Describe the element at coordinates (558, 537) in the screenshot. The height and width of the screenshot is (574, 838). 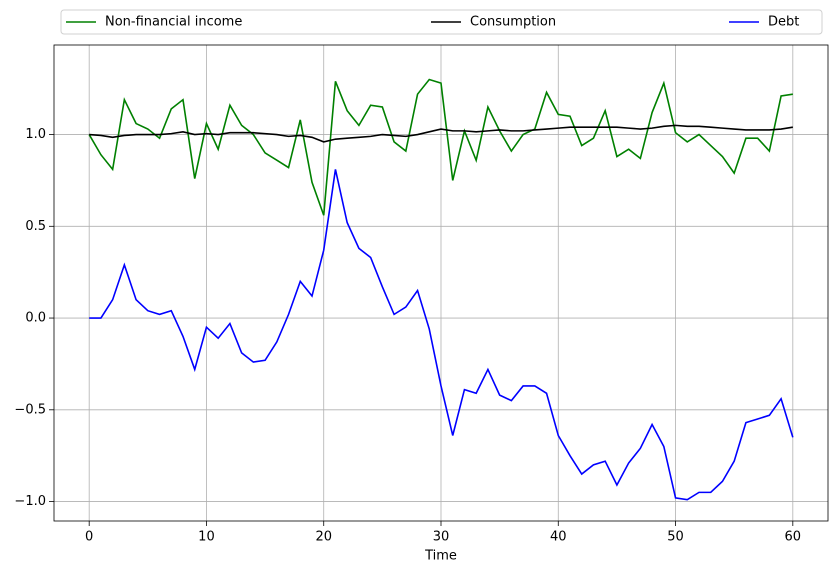
I see `x-tick-label: 40` at that location.